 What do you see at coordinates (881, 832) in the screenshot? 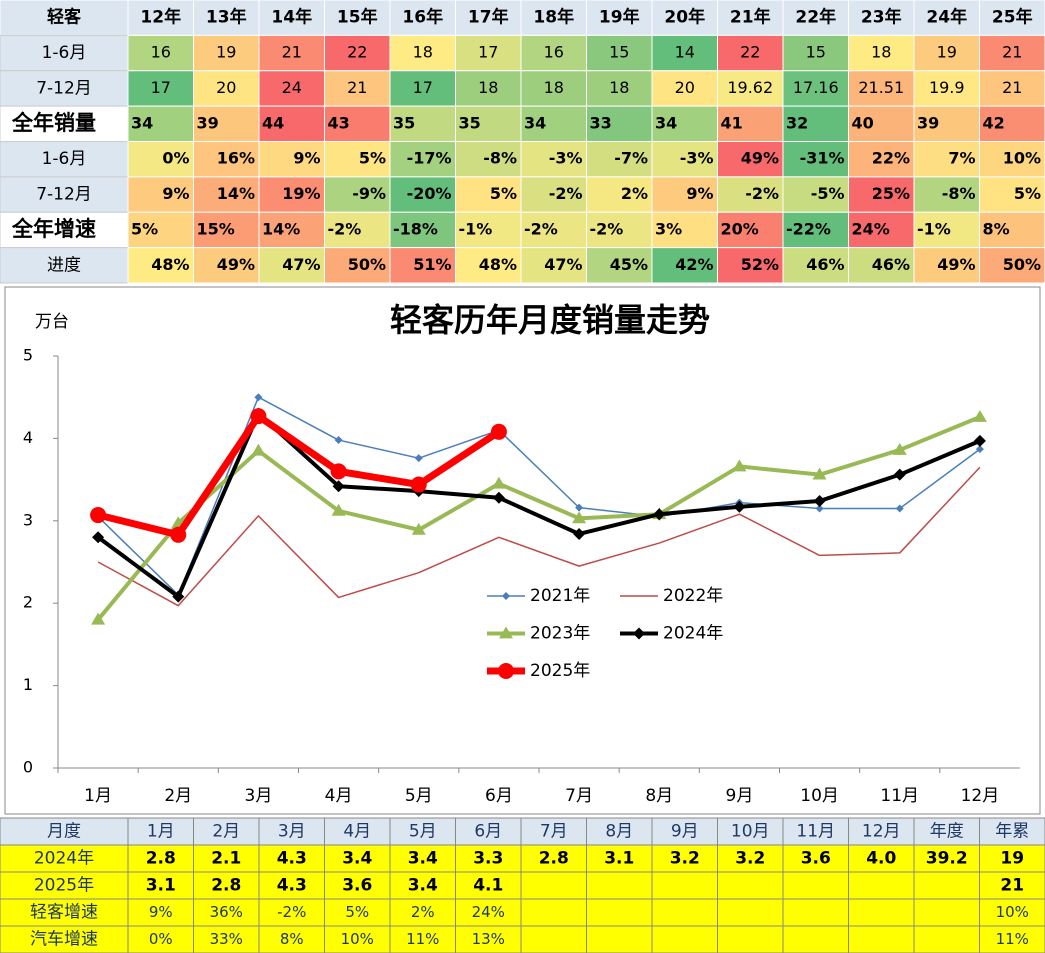
I see `header-text: 12月` at bounding box center [881, 832].